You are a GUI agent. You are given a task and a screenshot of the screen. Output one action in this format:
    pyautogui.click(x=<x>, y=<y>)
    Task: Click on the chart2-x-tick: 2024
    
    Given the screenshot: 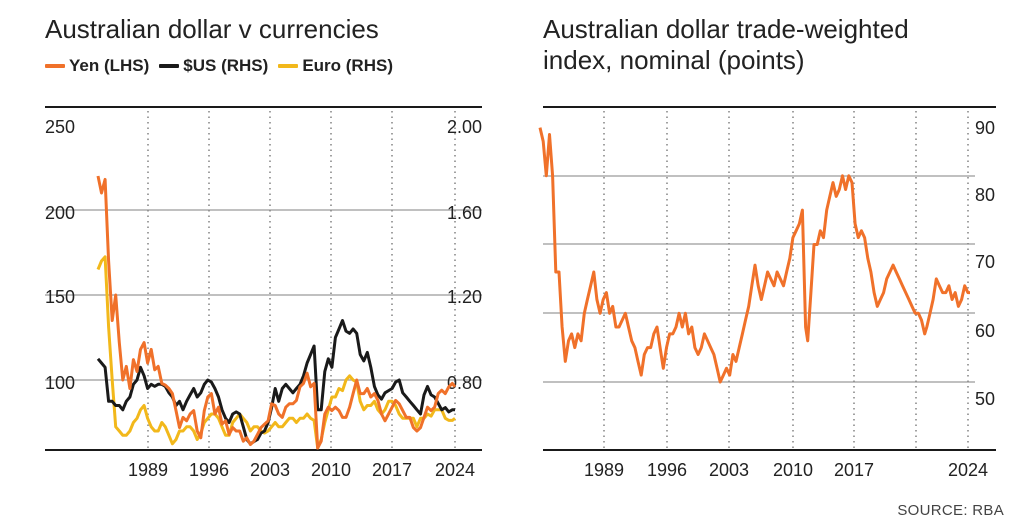 What is the action you would take?
    pyautogui.click(x=968, y=470)
    